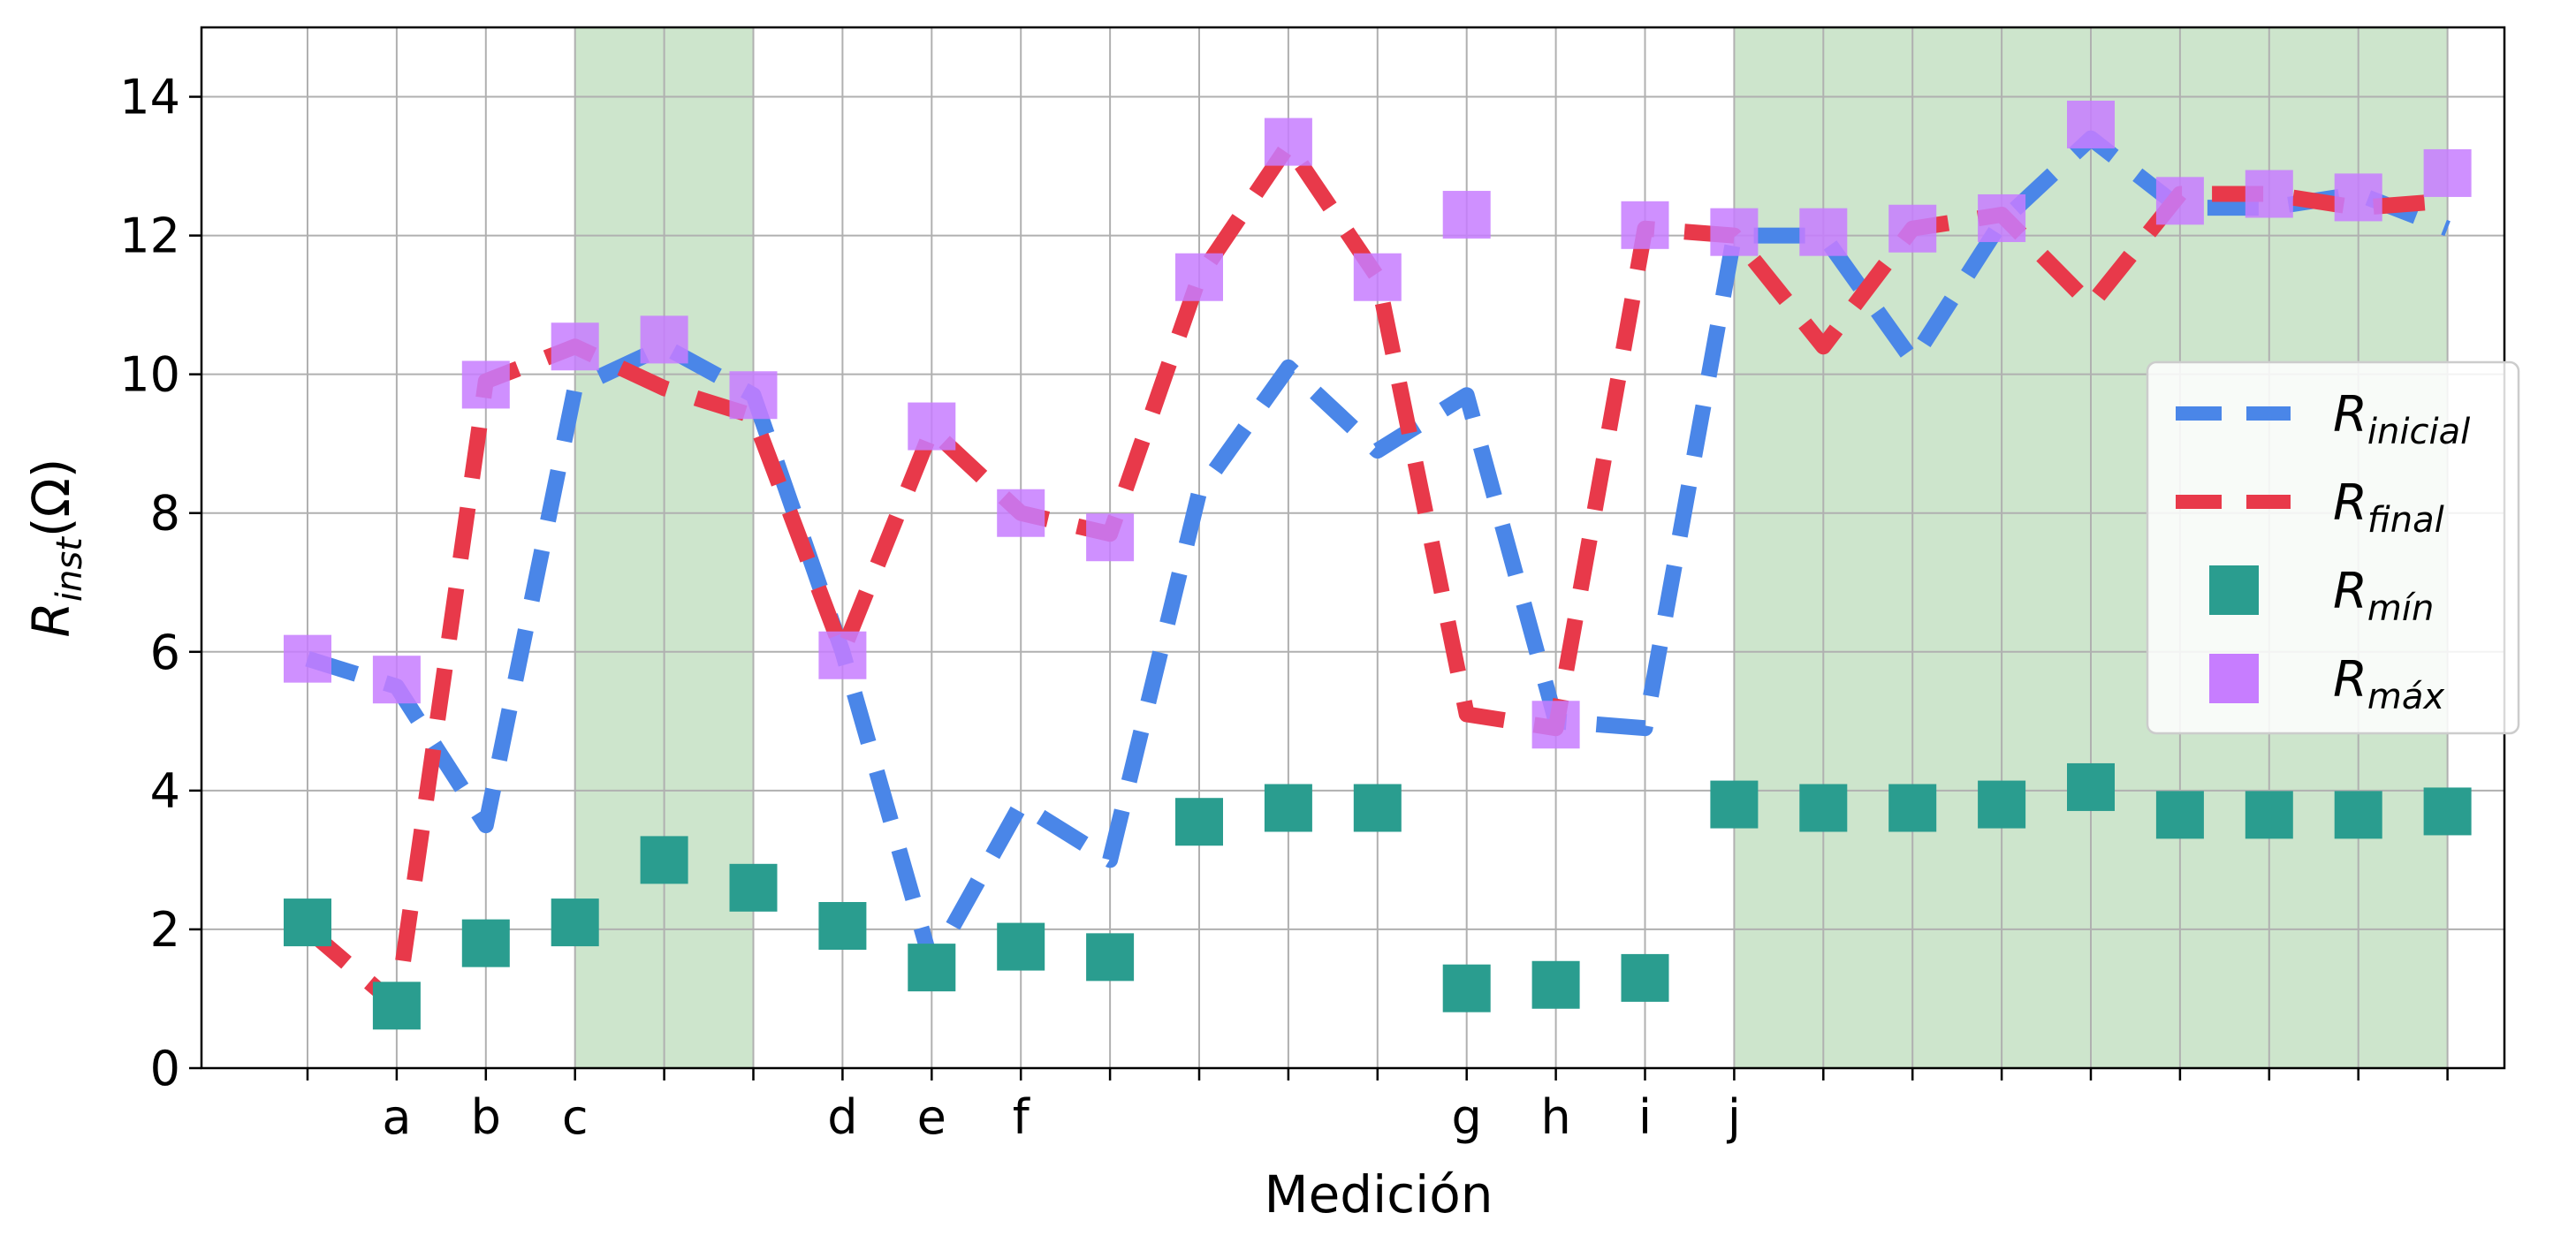 This screenshot has height=1251, width=2576. Describe the element at coordinates (165, 652) in the screenshot. I see `y-tick-label: 6` at that location.